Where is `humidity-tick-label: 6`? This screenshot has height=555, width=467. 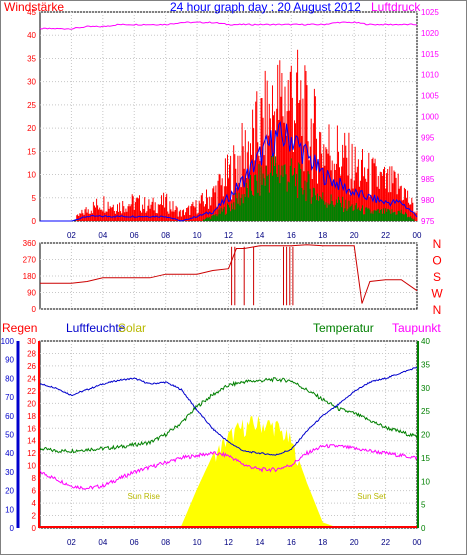 humidity-tick-label: 6 is located at coordinates (34, 491).